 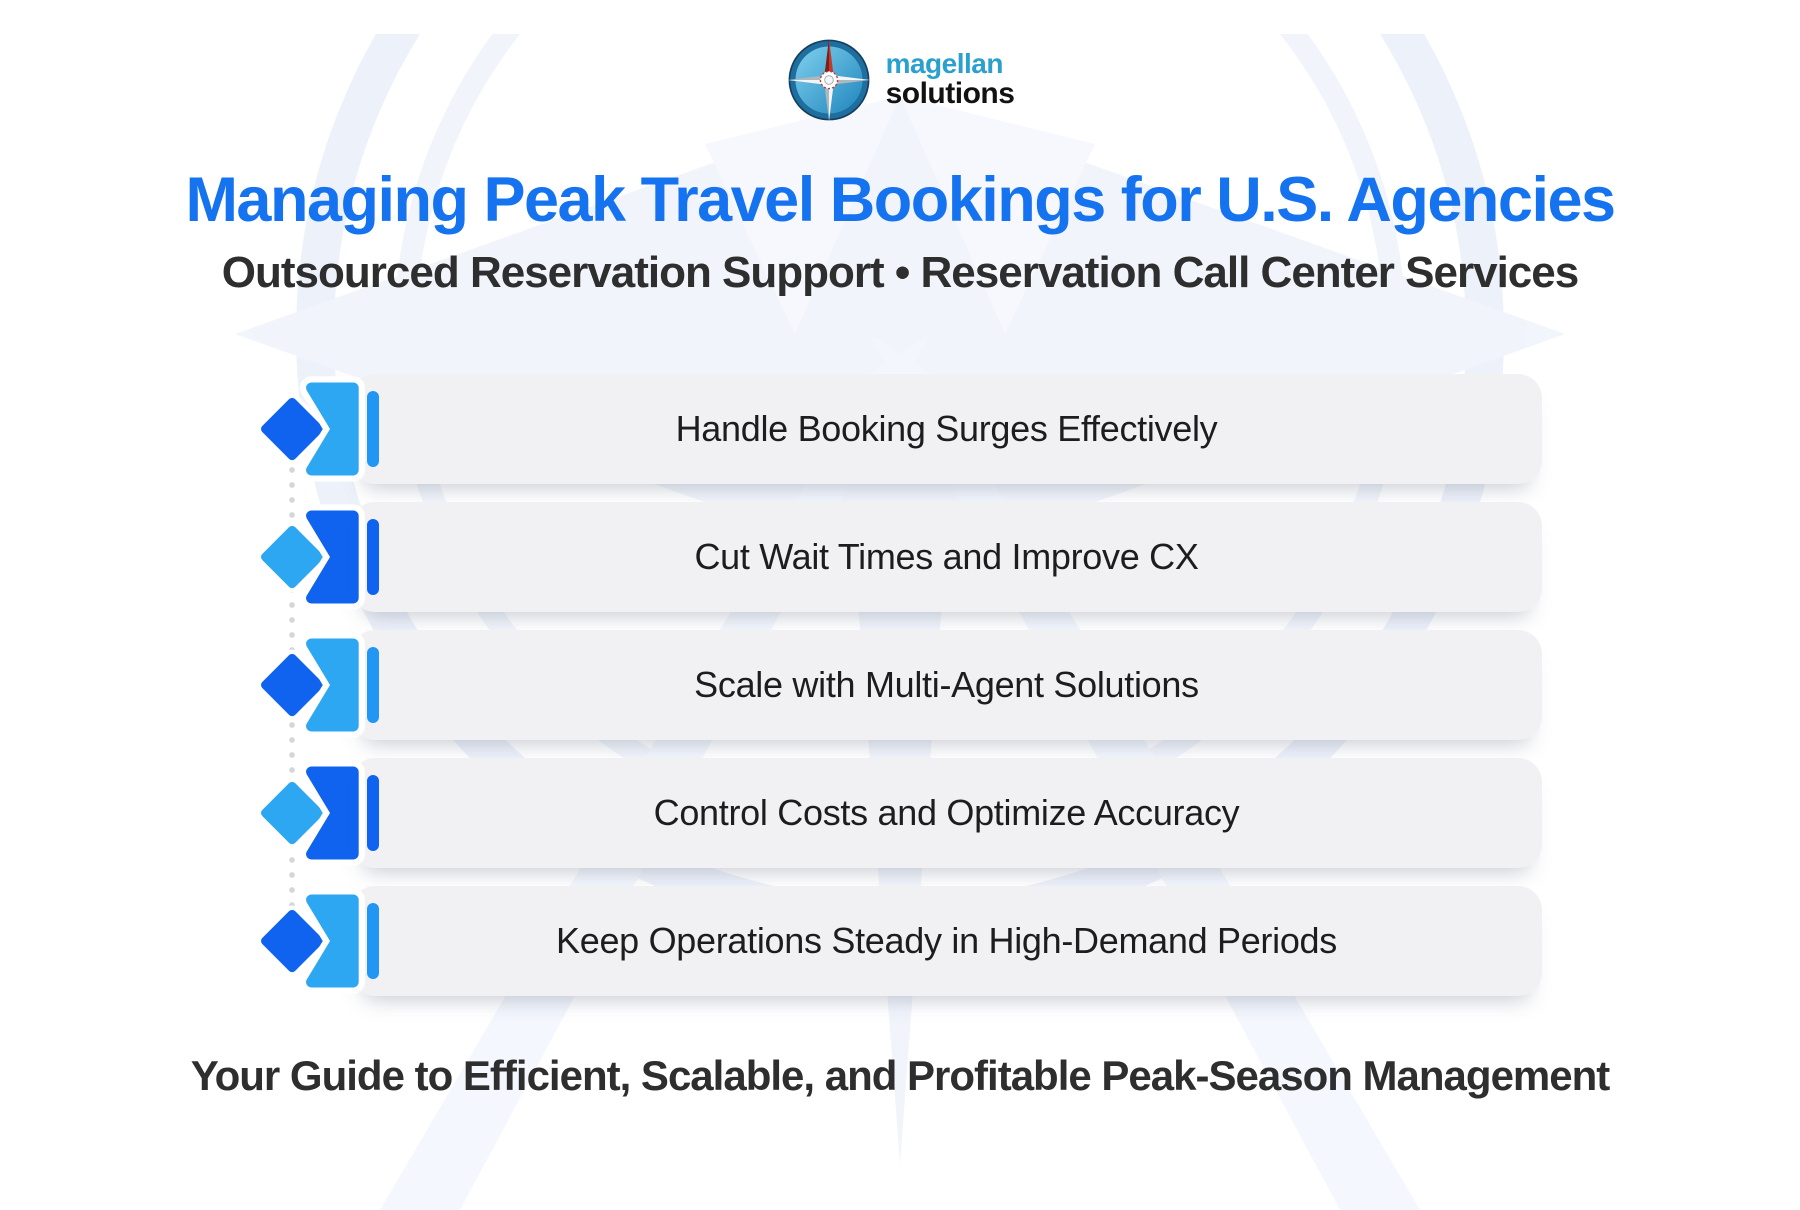 I want to click on list-item-label: Control Costs and Optimize Accuracy, so click(x=946, y=812).